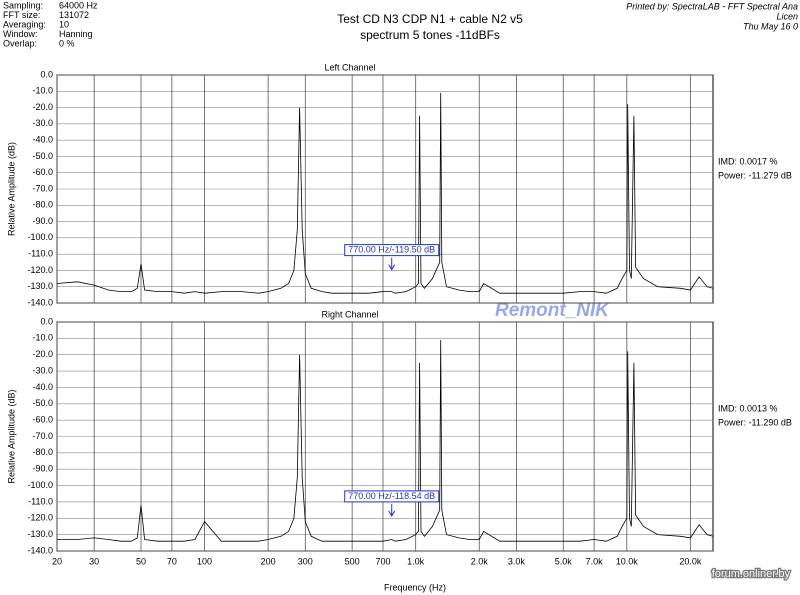  What do you see at coordinates (552, 310) in the screenshot?
I see `watermark: Remont_NIK` at bounding box center [552, 310].